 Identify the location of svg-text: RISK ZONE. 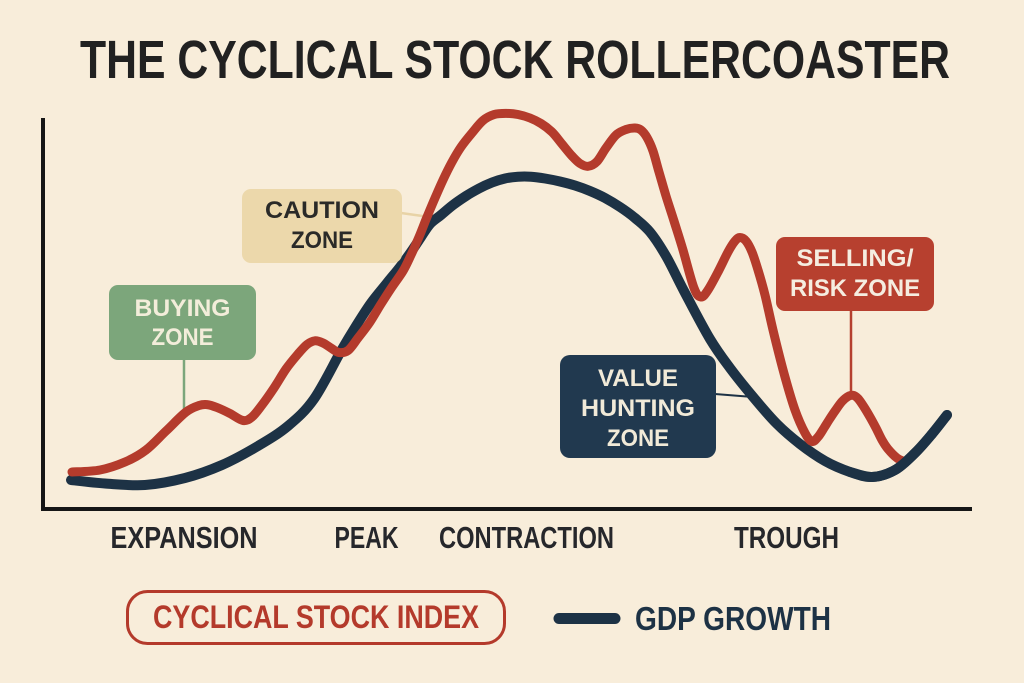
(855, 288).